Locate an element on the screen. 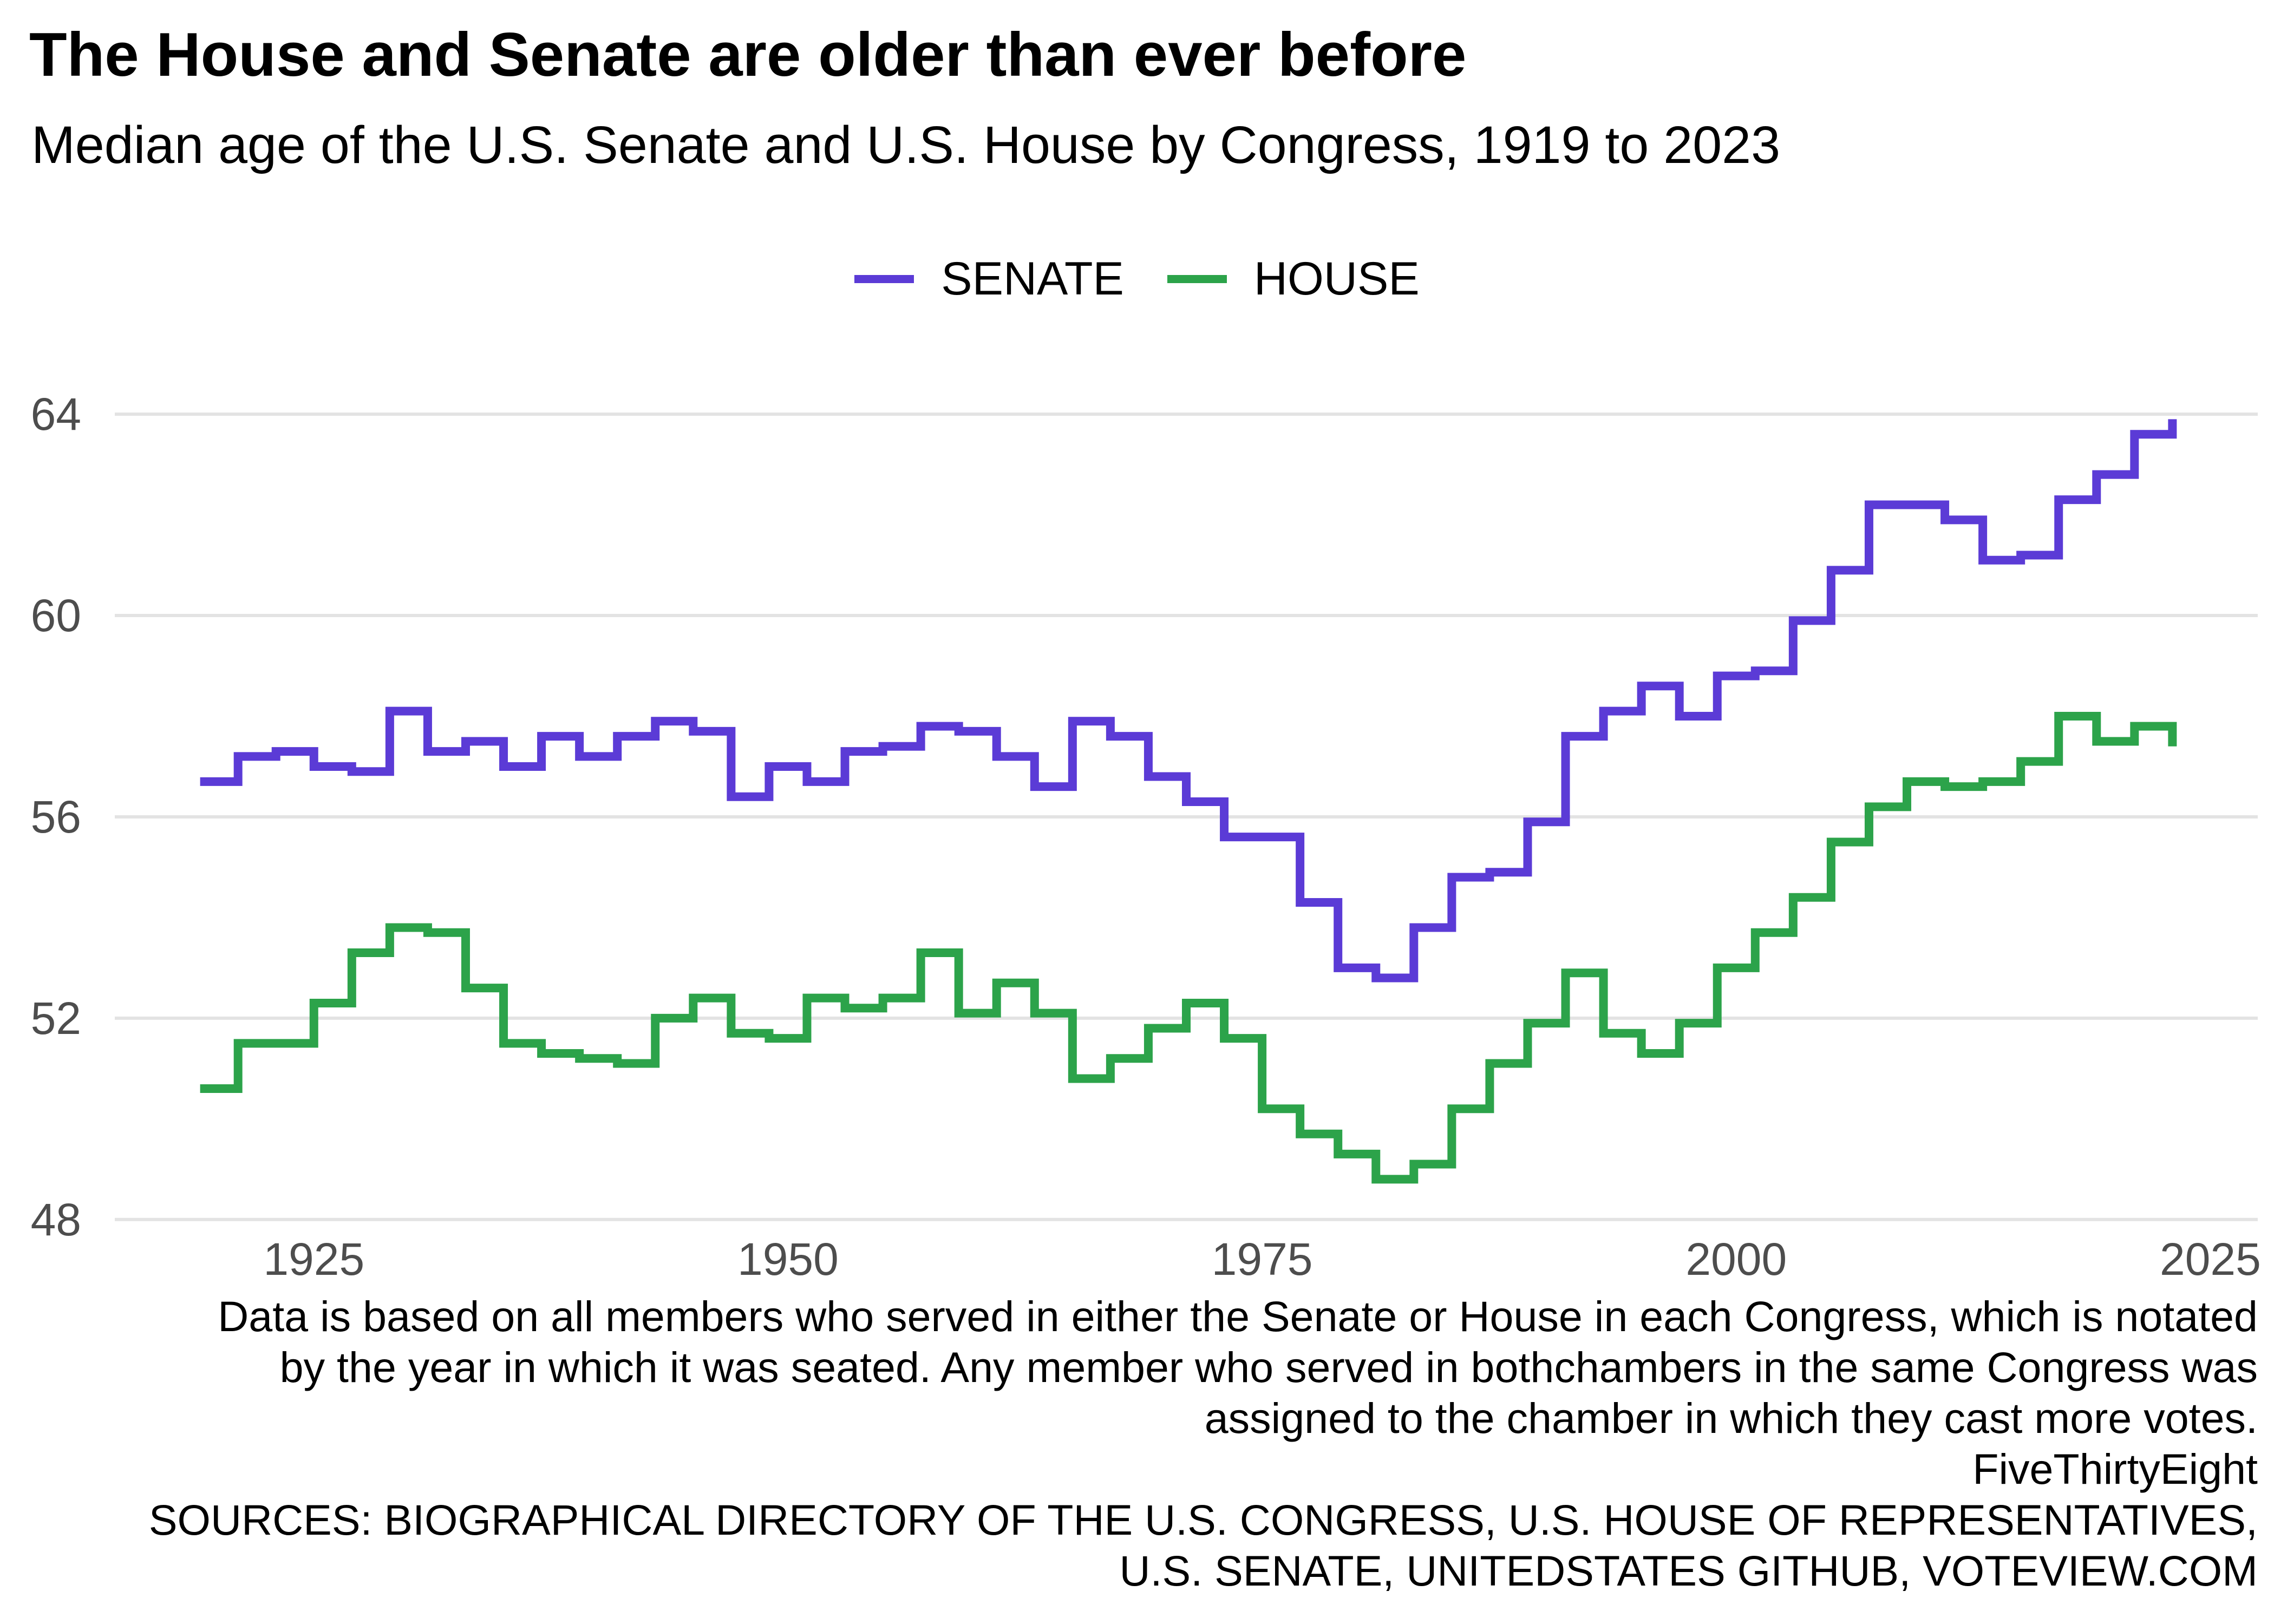 The width and height of the screenshot is (2274, 1624). legend-item-senate: SENATE is located at coordinates (989, 279).